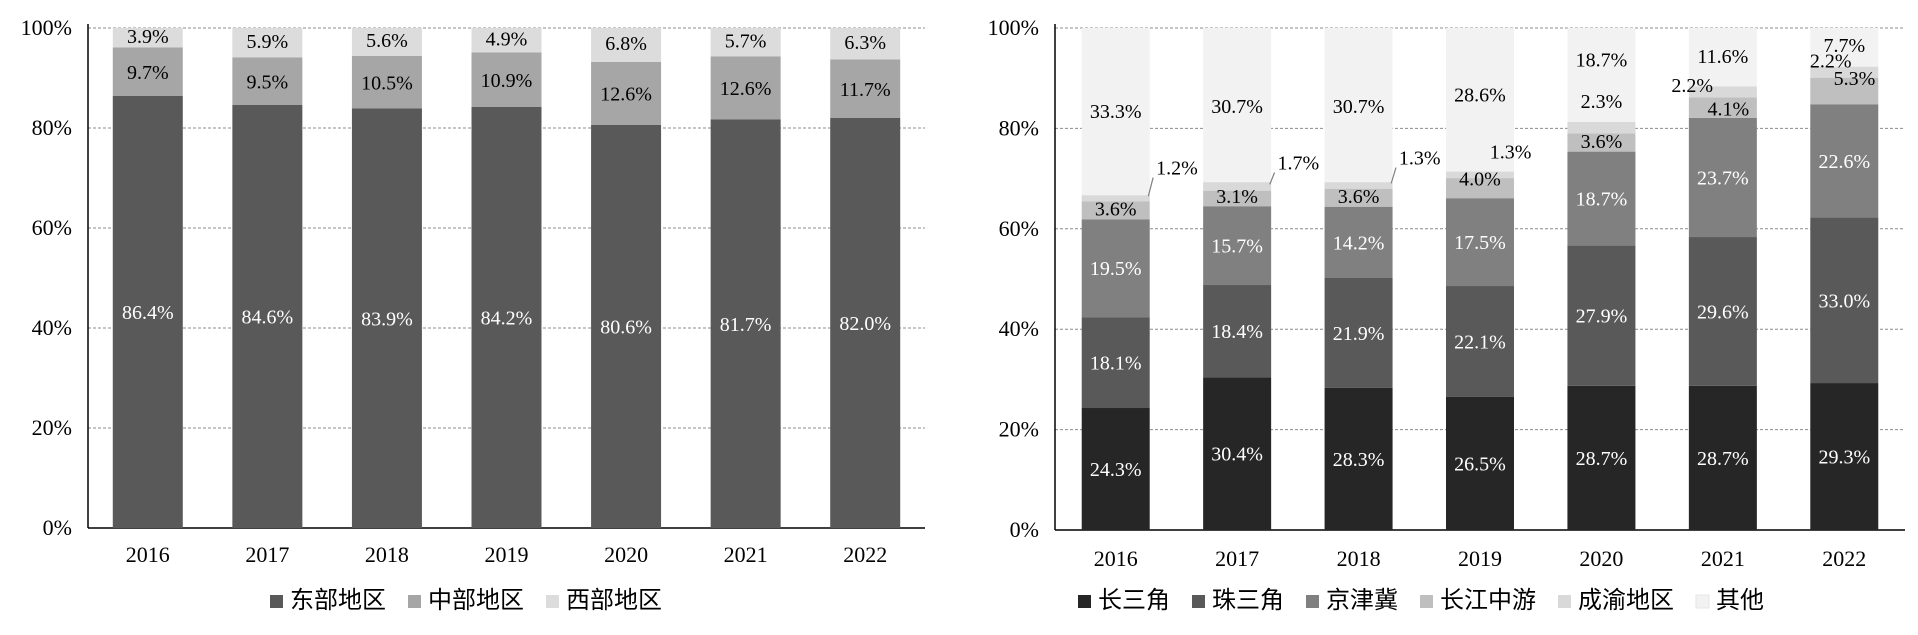 This screenshot has height=635, width=1918. What do you see at coordinates (1740, 600) in the screenshot?
I see `legend-label: 其他` at bounding box center [1740, 600].